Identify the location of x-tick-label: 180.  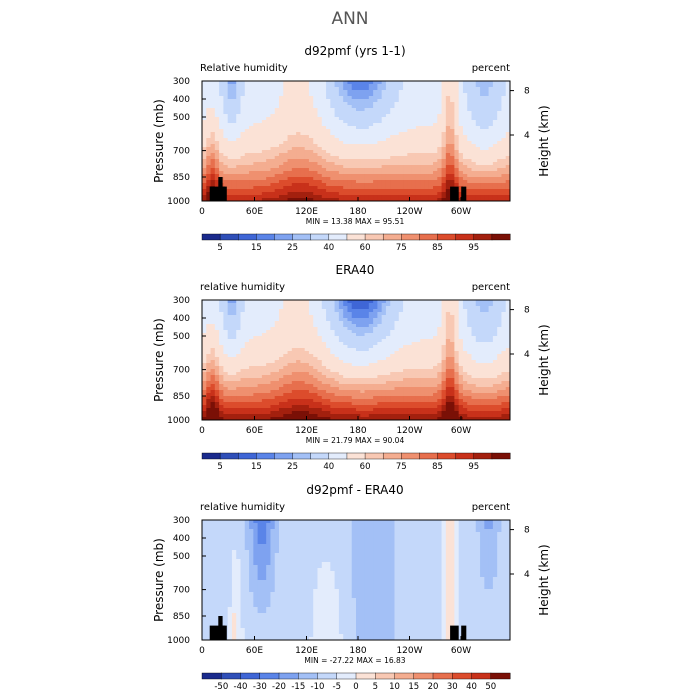
(357, 212).